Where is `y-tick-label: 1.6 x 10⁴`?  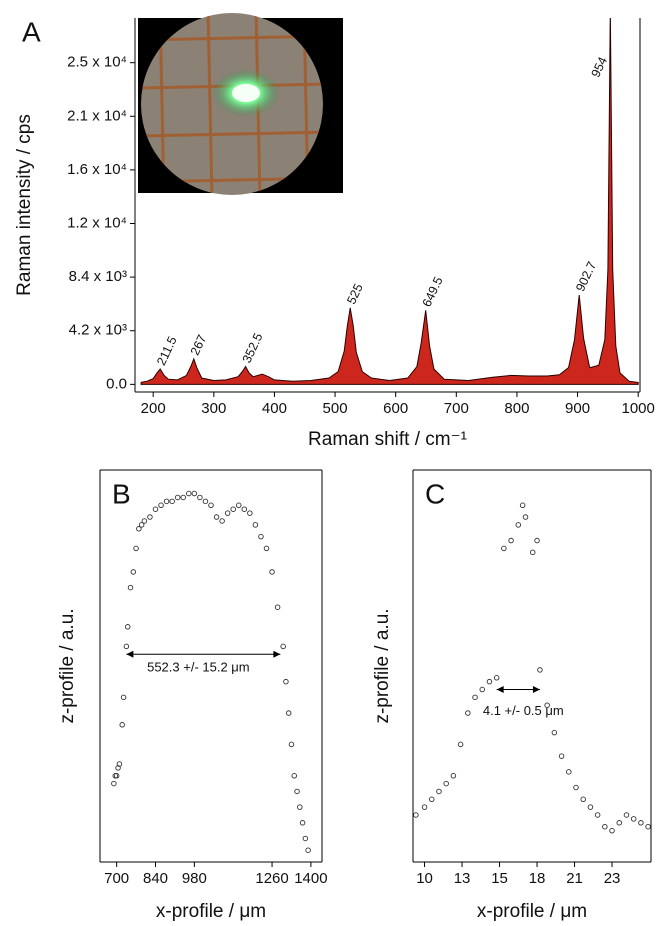
y-tick-label: 1.6 x 10⁴ is located at coordinates (97, 169).